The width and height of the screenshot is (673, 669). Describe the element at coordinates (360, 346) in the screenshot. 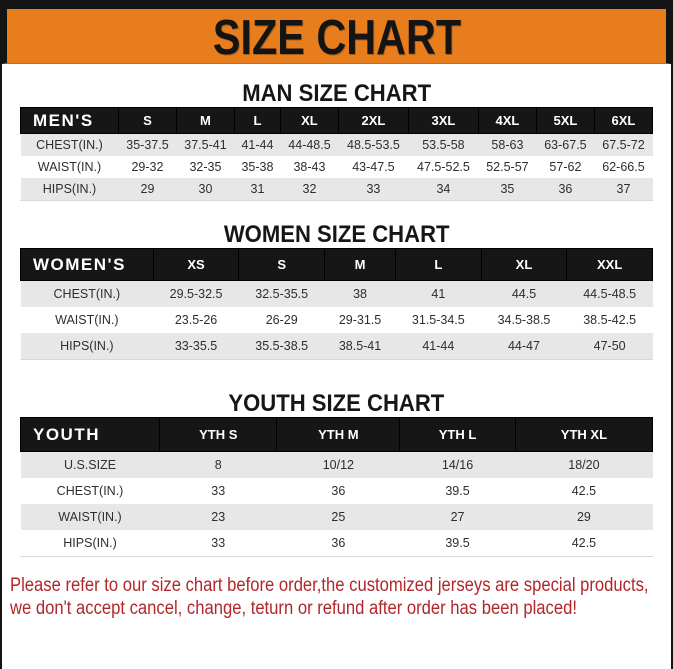

I see `measurement-cell: 38.5-41` at that location.